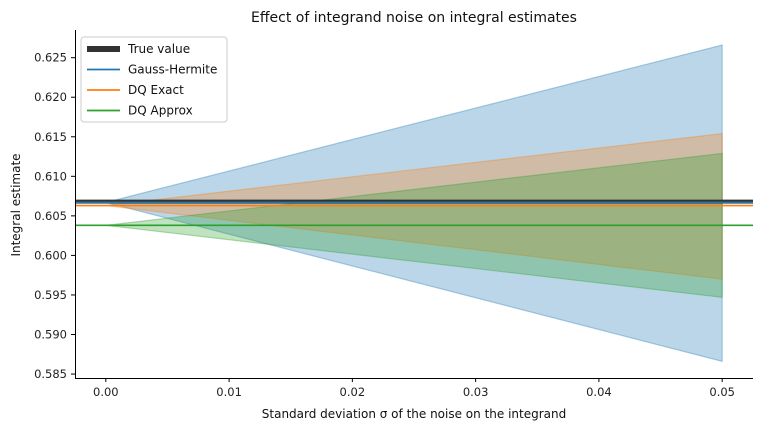 This screenshot has height=433, width=761. Describe the element at coordinates (476, 392) in the screenshot. I see `x-tick-label: 0.03` at that location.